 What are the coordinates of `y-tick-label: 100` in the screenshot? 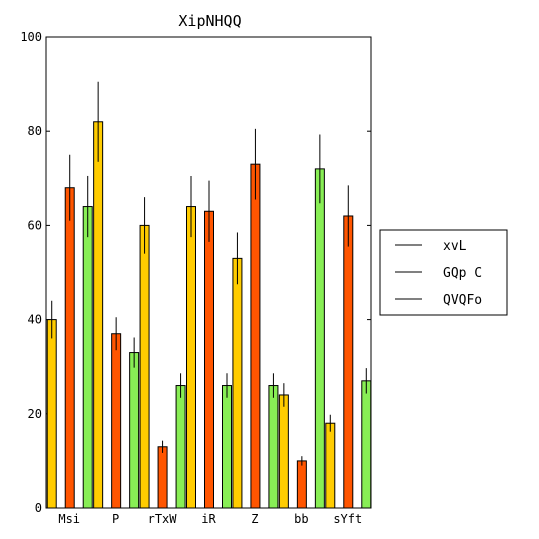 It's located at (31, 37).